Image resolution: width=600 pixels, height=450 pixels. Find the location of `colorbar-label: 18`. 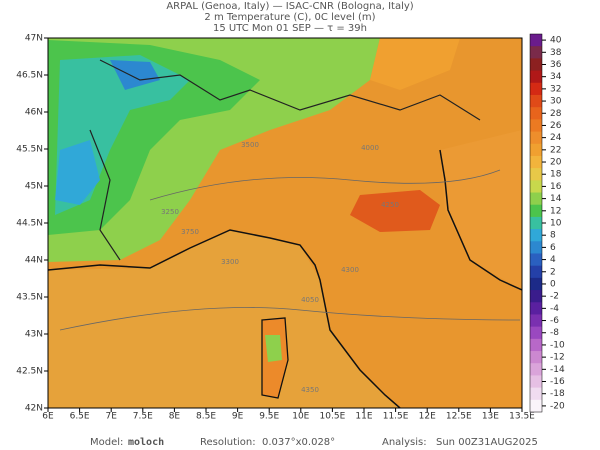

colorbar-label: 18 is located at coordinates (556, 175).